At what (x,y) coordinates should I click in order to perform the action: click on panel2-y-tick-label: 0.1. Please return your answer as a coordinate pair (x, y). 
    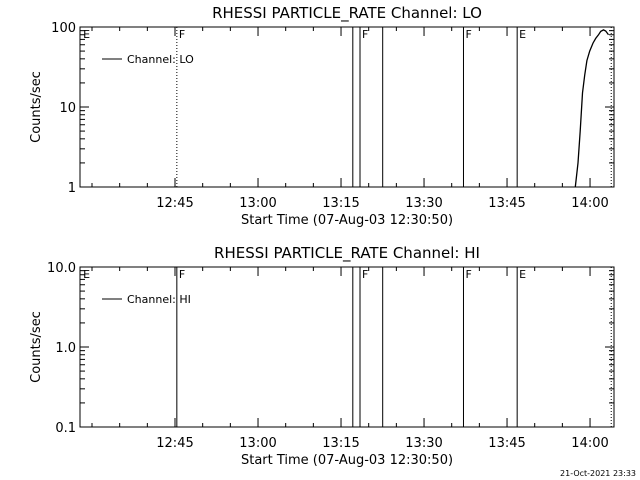
    Looking at the image, I should click on (65, 428).